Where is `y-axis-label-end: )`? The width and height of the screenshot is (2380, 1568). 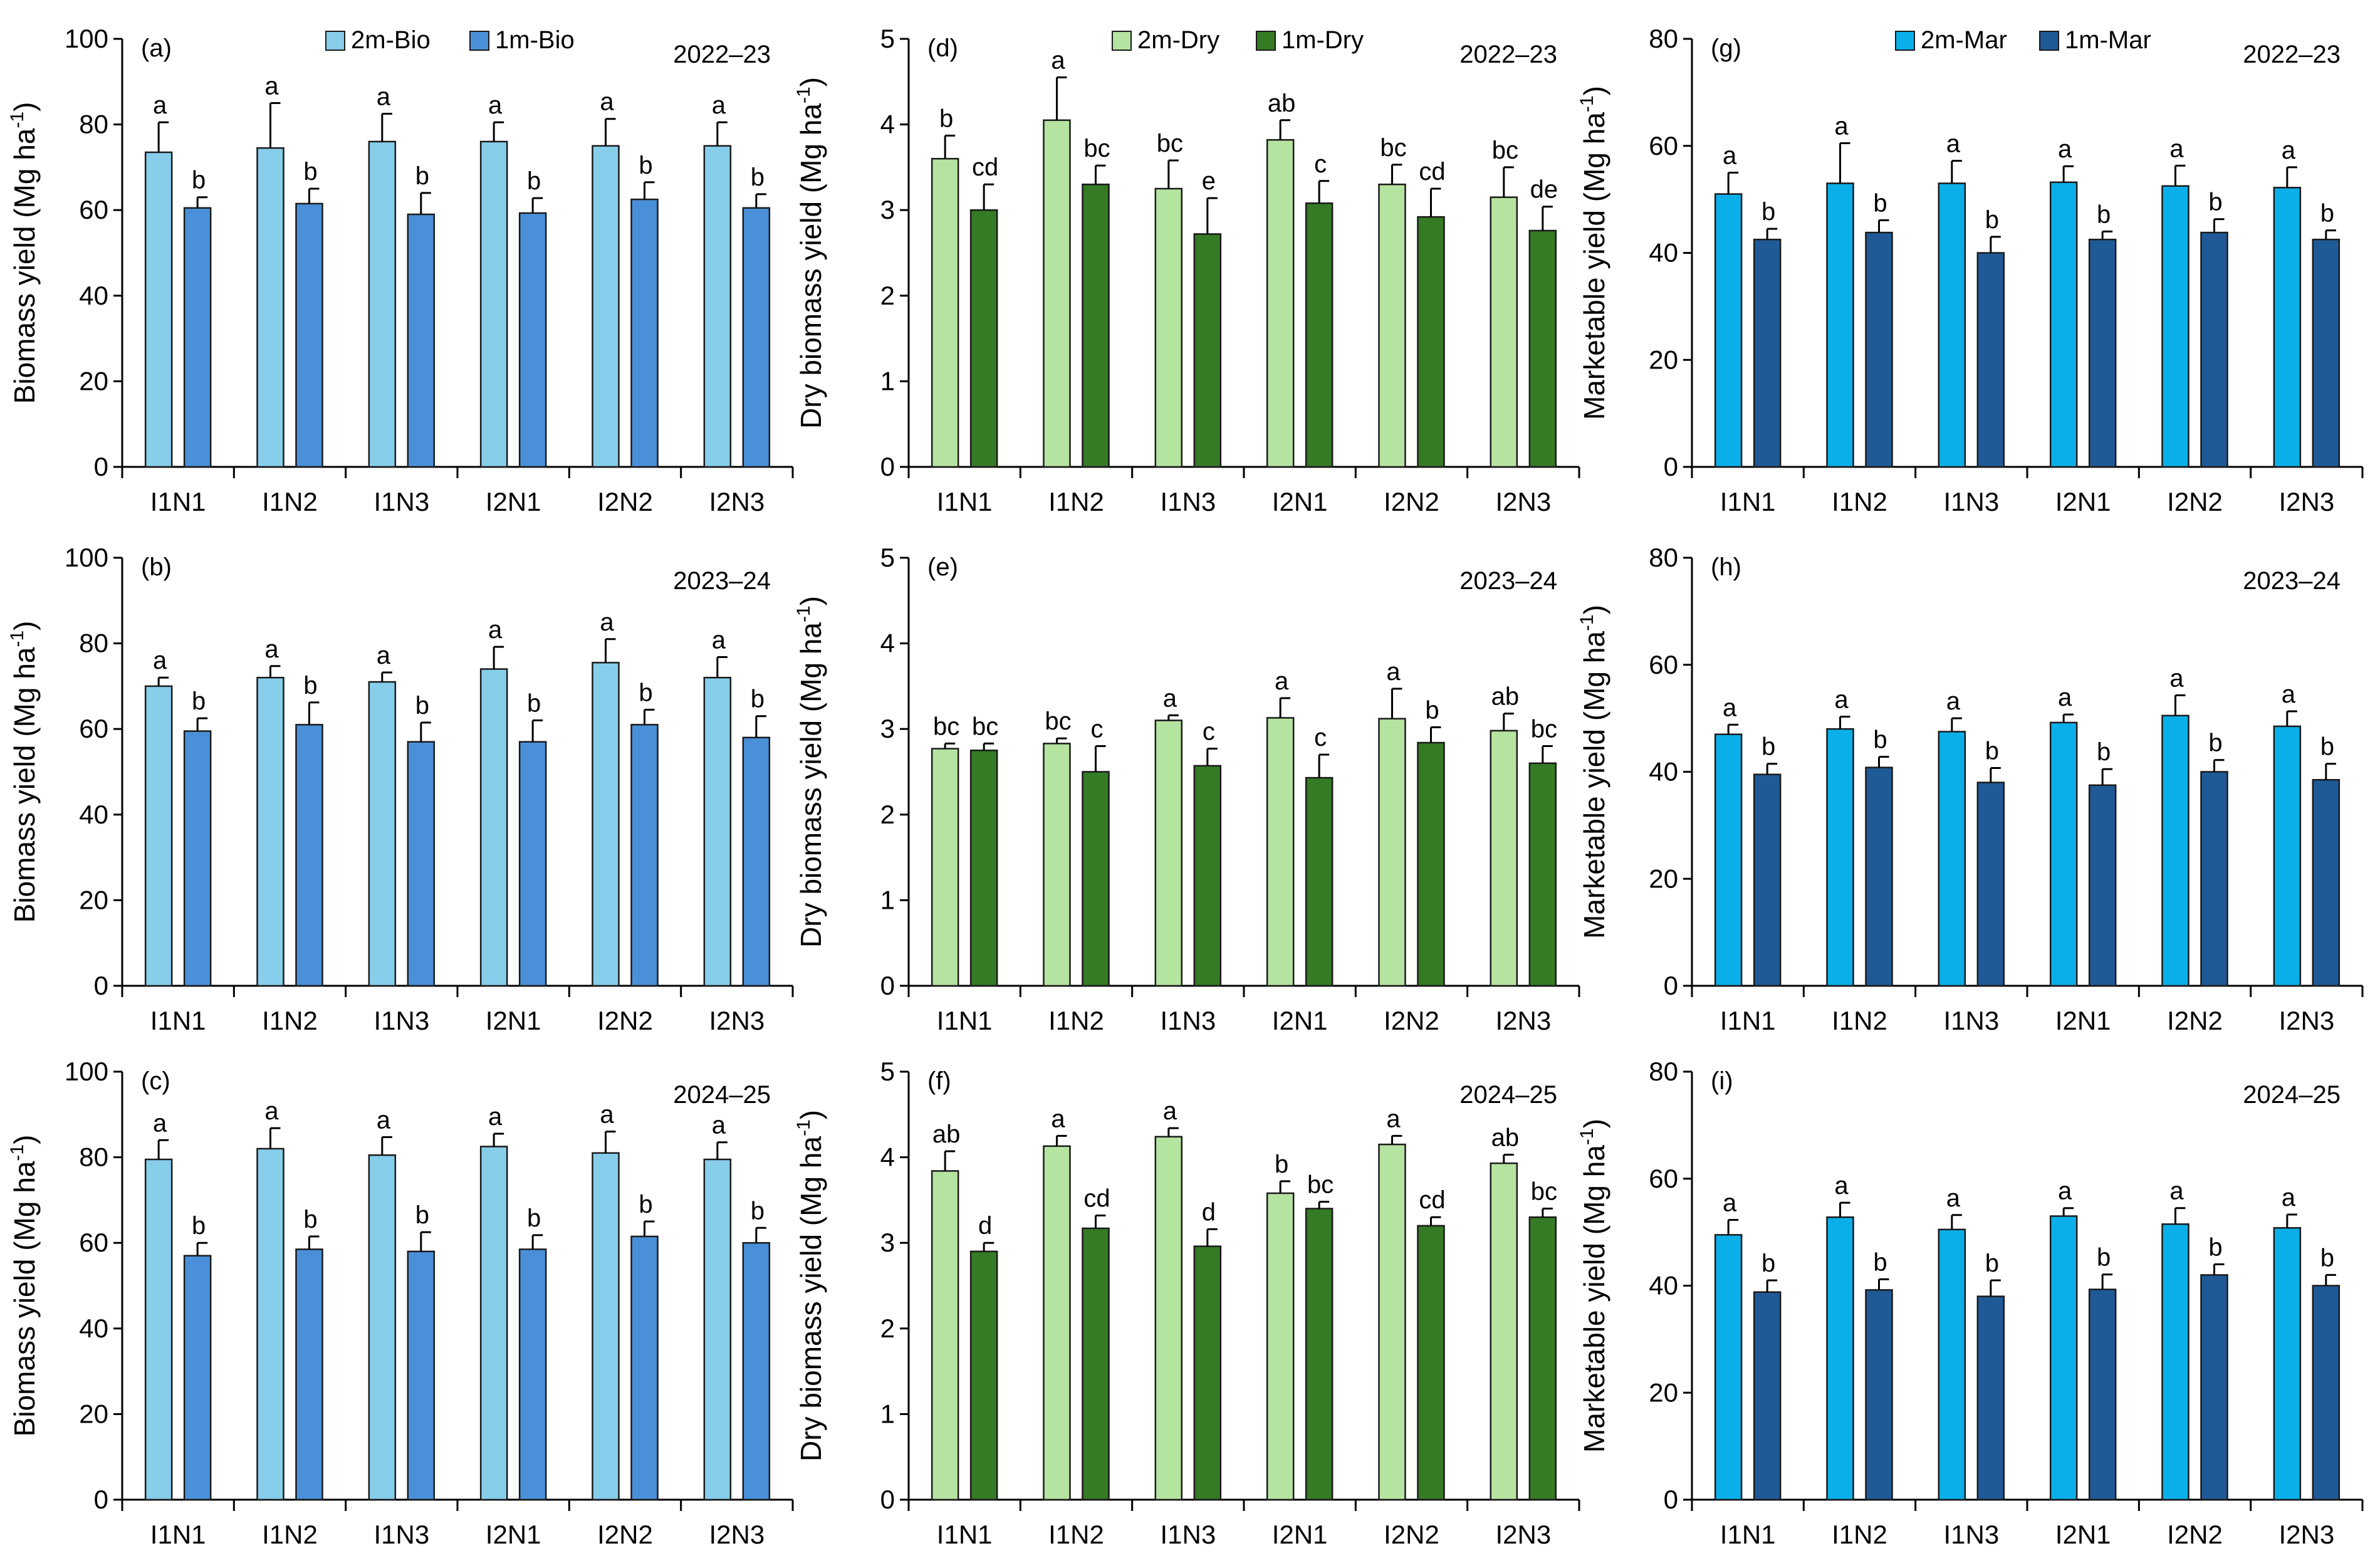
y-axis-label-end: ) is located at coordinates (811, 81).